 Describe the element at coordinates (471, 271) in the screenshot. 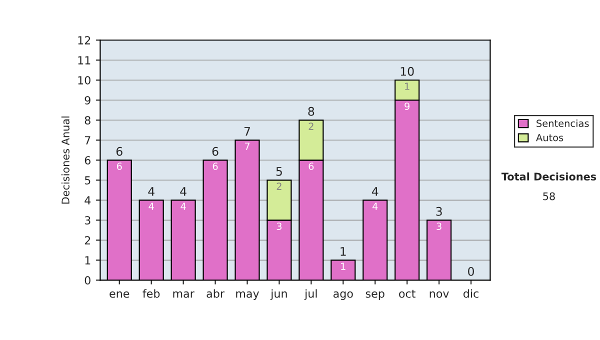

I see `total-label: 0` at that location.